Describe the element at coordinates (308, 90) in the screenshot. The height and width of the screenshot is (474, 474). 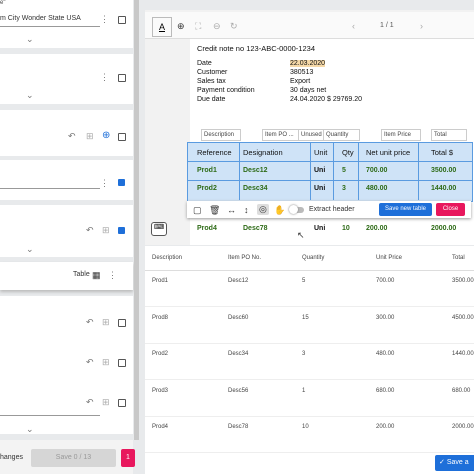
I see `field-value: 30 days net` at that location.